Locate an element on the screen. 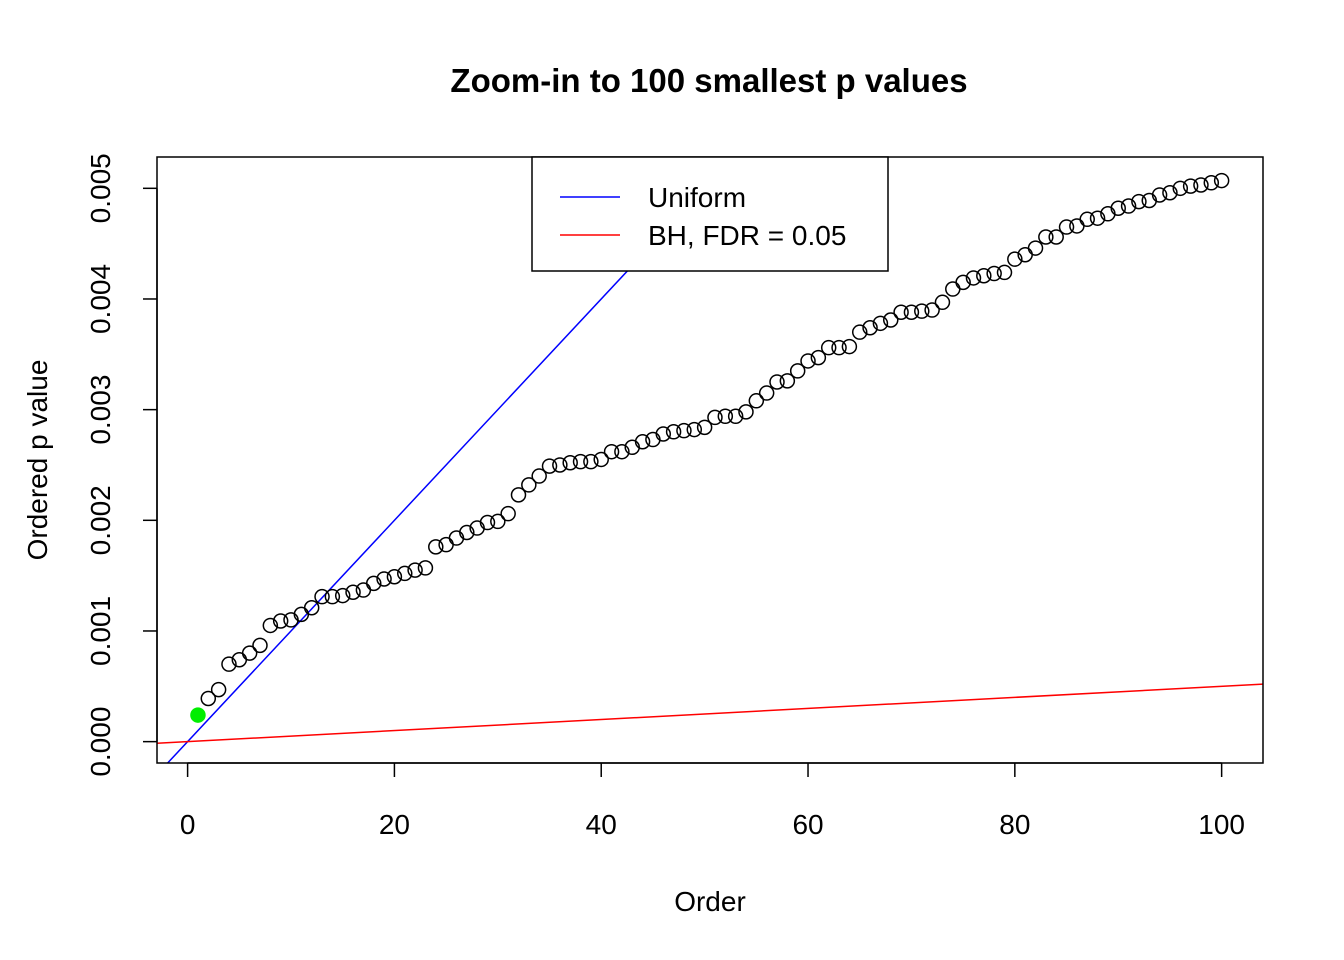 The image size is (1344, 960). legend-box is located at coordinates (710, 214).